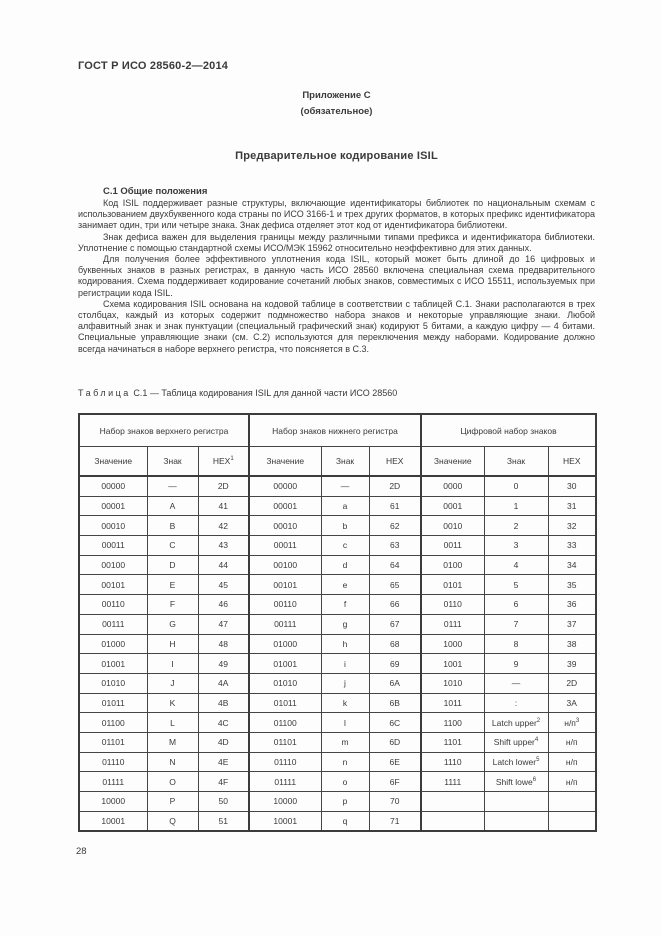 The height and width of the screenshot is (936, 661). Describe the element at coordinates (172, 801) in the screenshot. I see `table-cell: P` at that location.